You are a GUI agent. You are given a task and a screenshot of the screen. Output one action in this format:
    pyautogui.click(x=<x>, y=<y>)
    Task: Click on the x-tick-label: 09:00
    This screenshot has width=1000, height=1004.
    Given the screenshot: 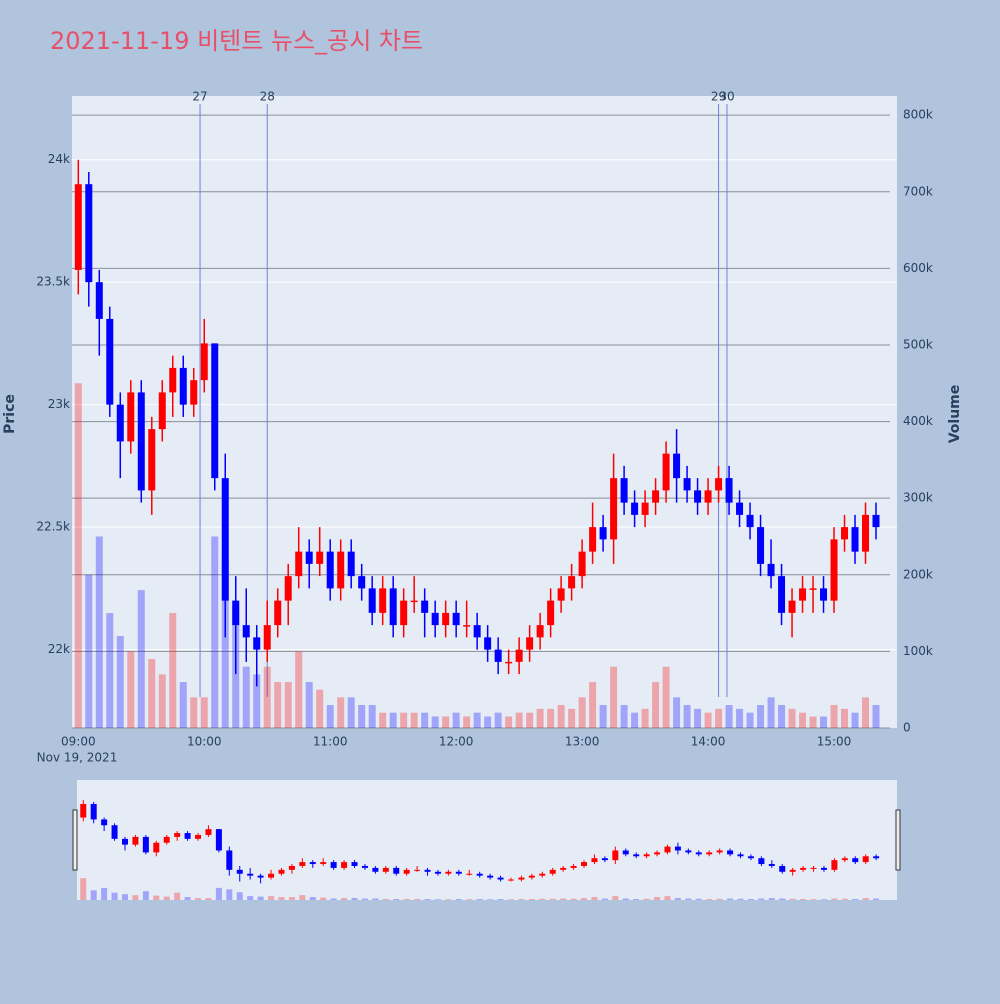 What is the action you would take?
    pyautogui.click(x=78, y=742)
    